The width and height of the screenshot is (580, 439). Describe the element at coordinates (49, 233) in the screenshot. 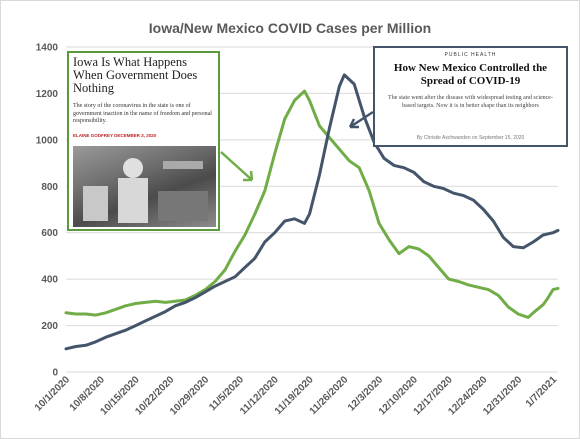

I see `y-tick-label: 600` at that location.